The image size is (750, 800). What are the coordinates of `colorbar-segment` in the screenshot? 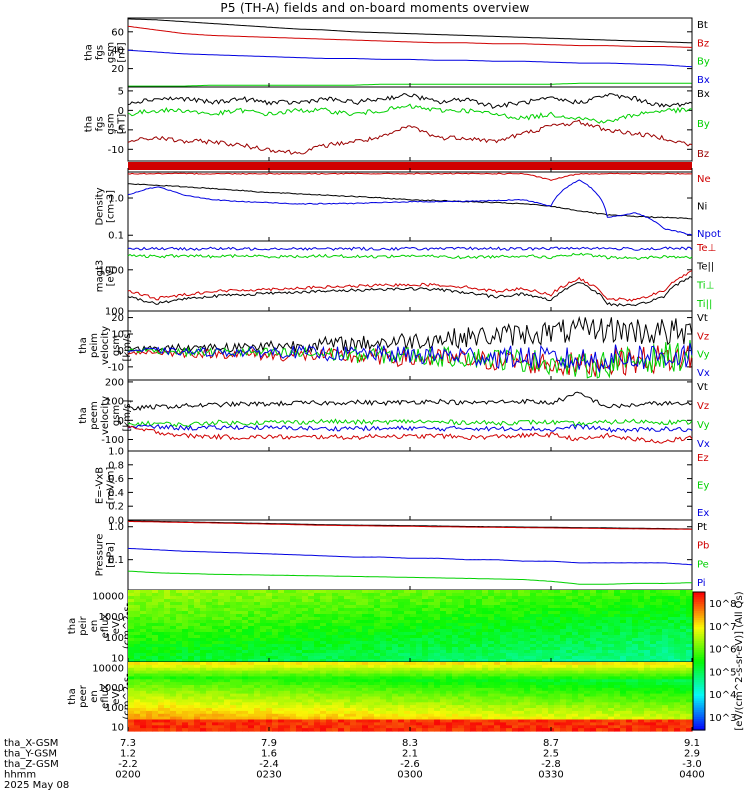 It's located at (699, 649).